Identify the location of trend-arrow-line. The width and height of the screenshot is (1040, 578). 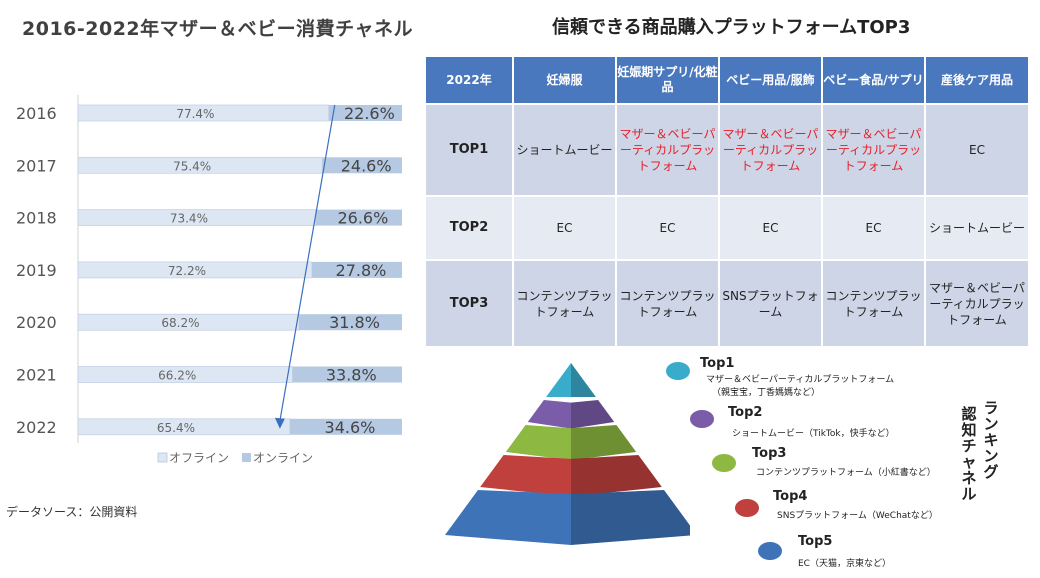
(307, 262).